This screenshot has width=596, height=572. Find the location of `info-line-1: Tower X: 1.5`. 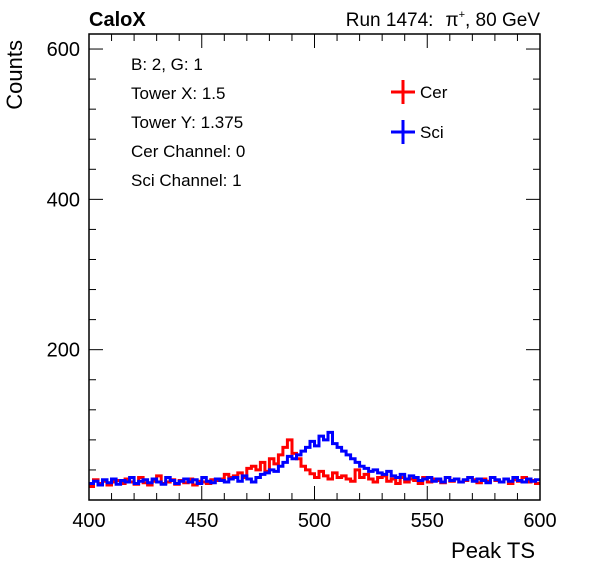

info-line-1: Tower X: 1.5 is located at coordinates (178, 93).